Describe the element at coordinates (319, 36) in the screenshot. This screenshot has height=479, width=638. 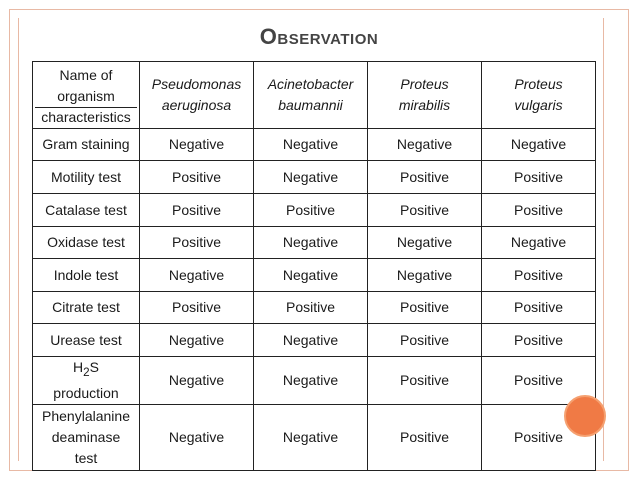
I see `slide-title: Observation` at that location.